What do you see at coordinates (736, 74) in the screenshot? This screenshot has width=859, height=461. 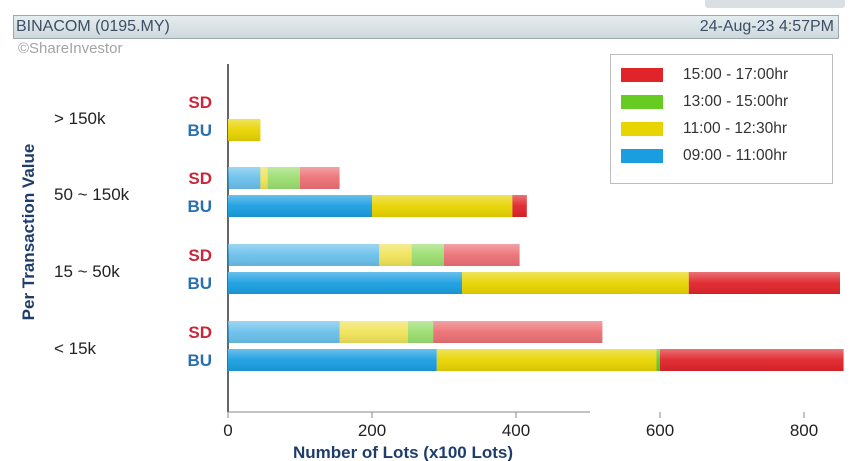 I see `legend-label: 15:00 - 17:00hr` at bounding box center [736, 74].